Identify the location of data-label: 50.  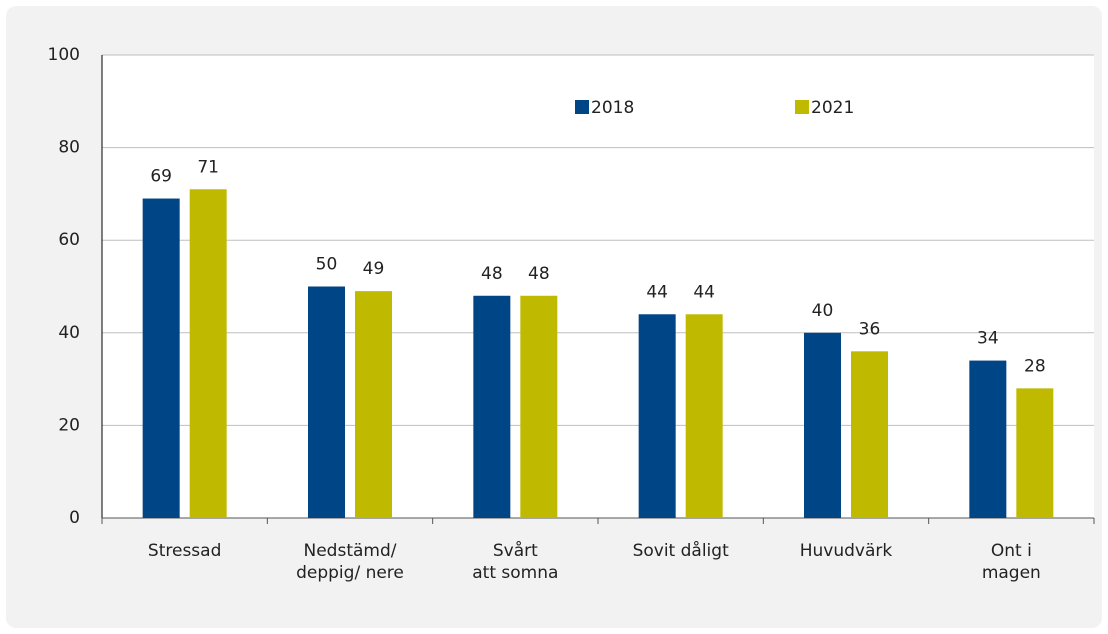
(327, 265).